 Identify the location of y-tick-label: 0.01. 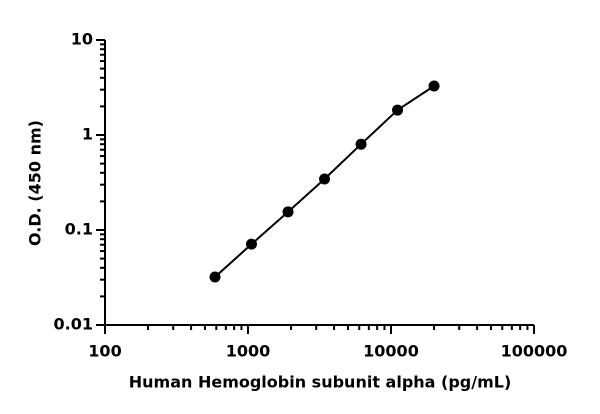
(73, 324).